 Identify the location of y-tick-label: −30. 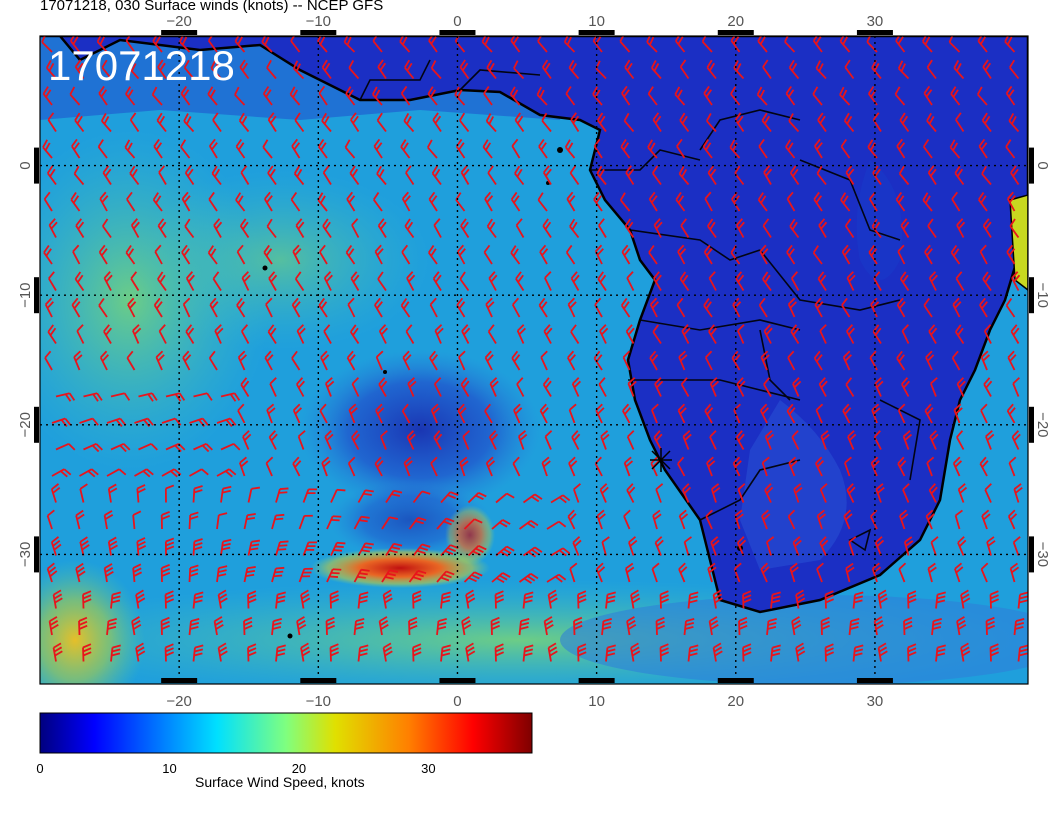
(1042, 554).